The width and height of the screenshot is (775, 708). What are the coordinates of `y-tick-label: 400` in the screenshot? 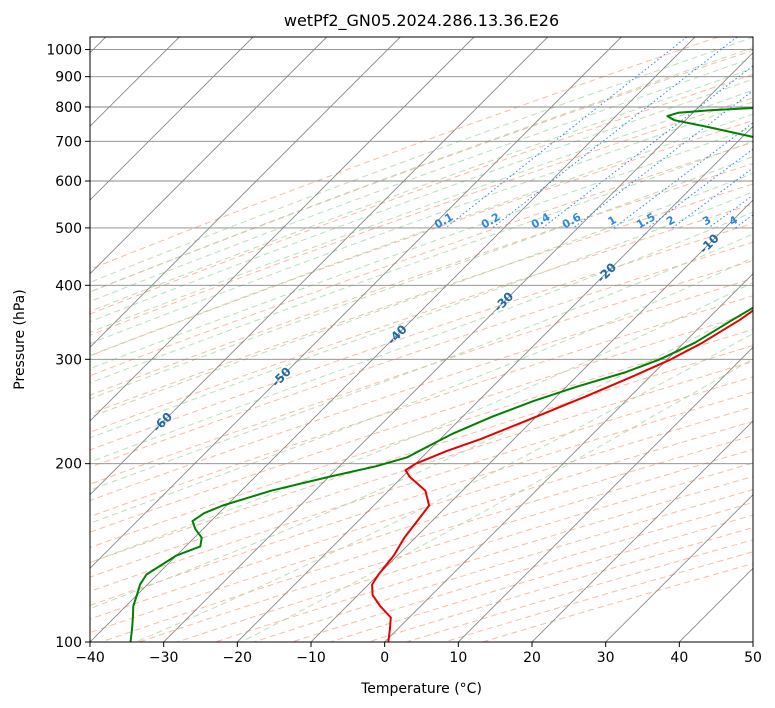 It's located at (68, 286).